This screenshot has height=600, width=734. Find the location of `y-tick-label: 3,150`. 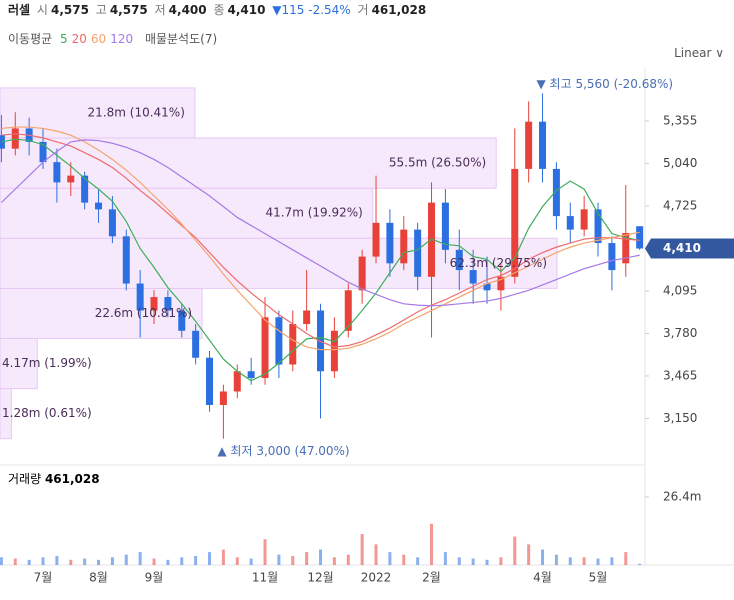

y-tick-label: 3,150 is located at coordinates (680, 418).